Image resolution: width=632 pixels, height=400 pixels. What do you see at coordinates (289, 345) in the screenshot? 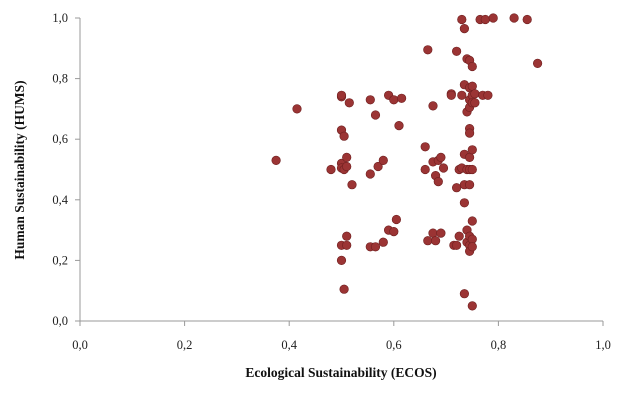
I see `x-tick-label: 0,4` at bounding box center [289, 345].